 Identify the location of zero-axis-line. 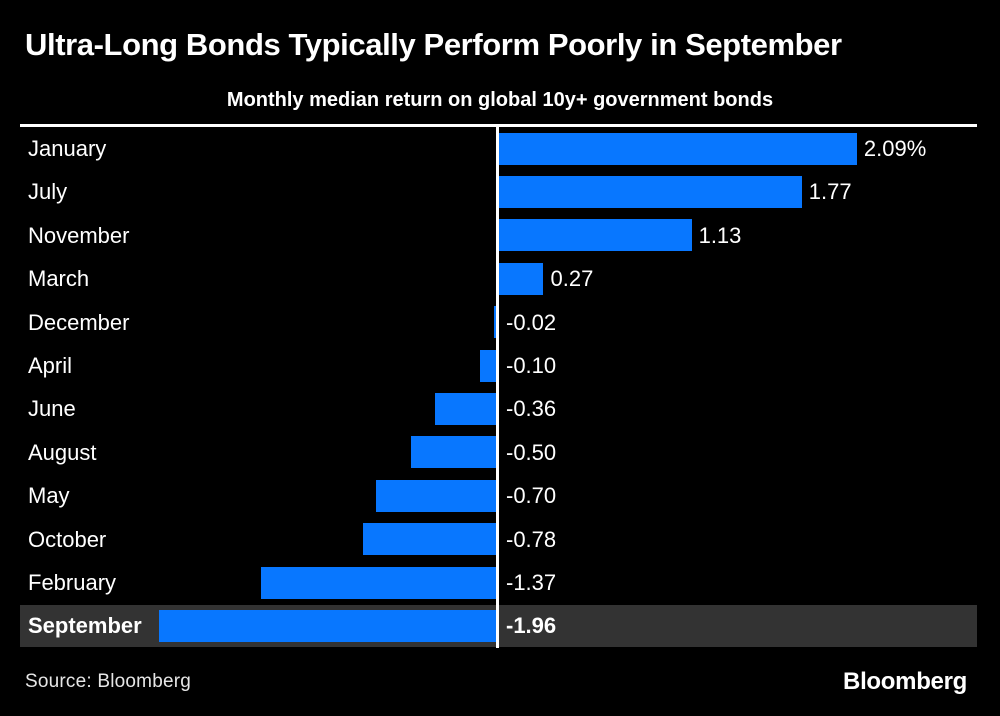
(497, 387).